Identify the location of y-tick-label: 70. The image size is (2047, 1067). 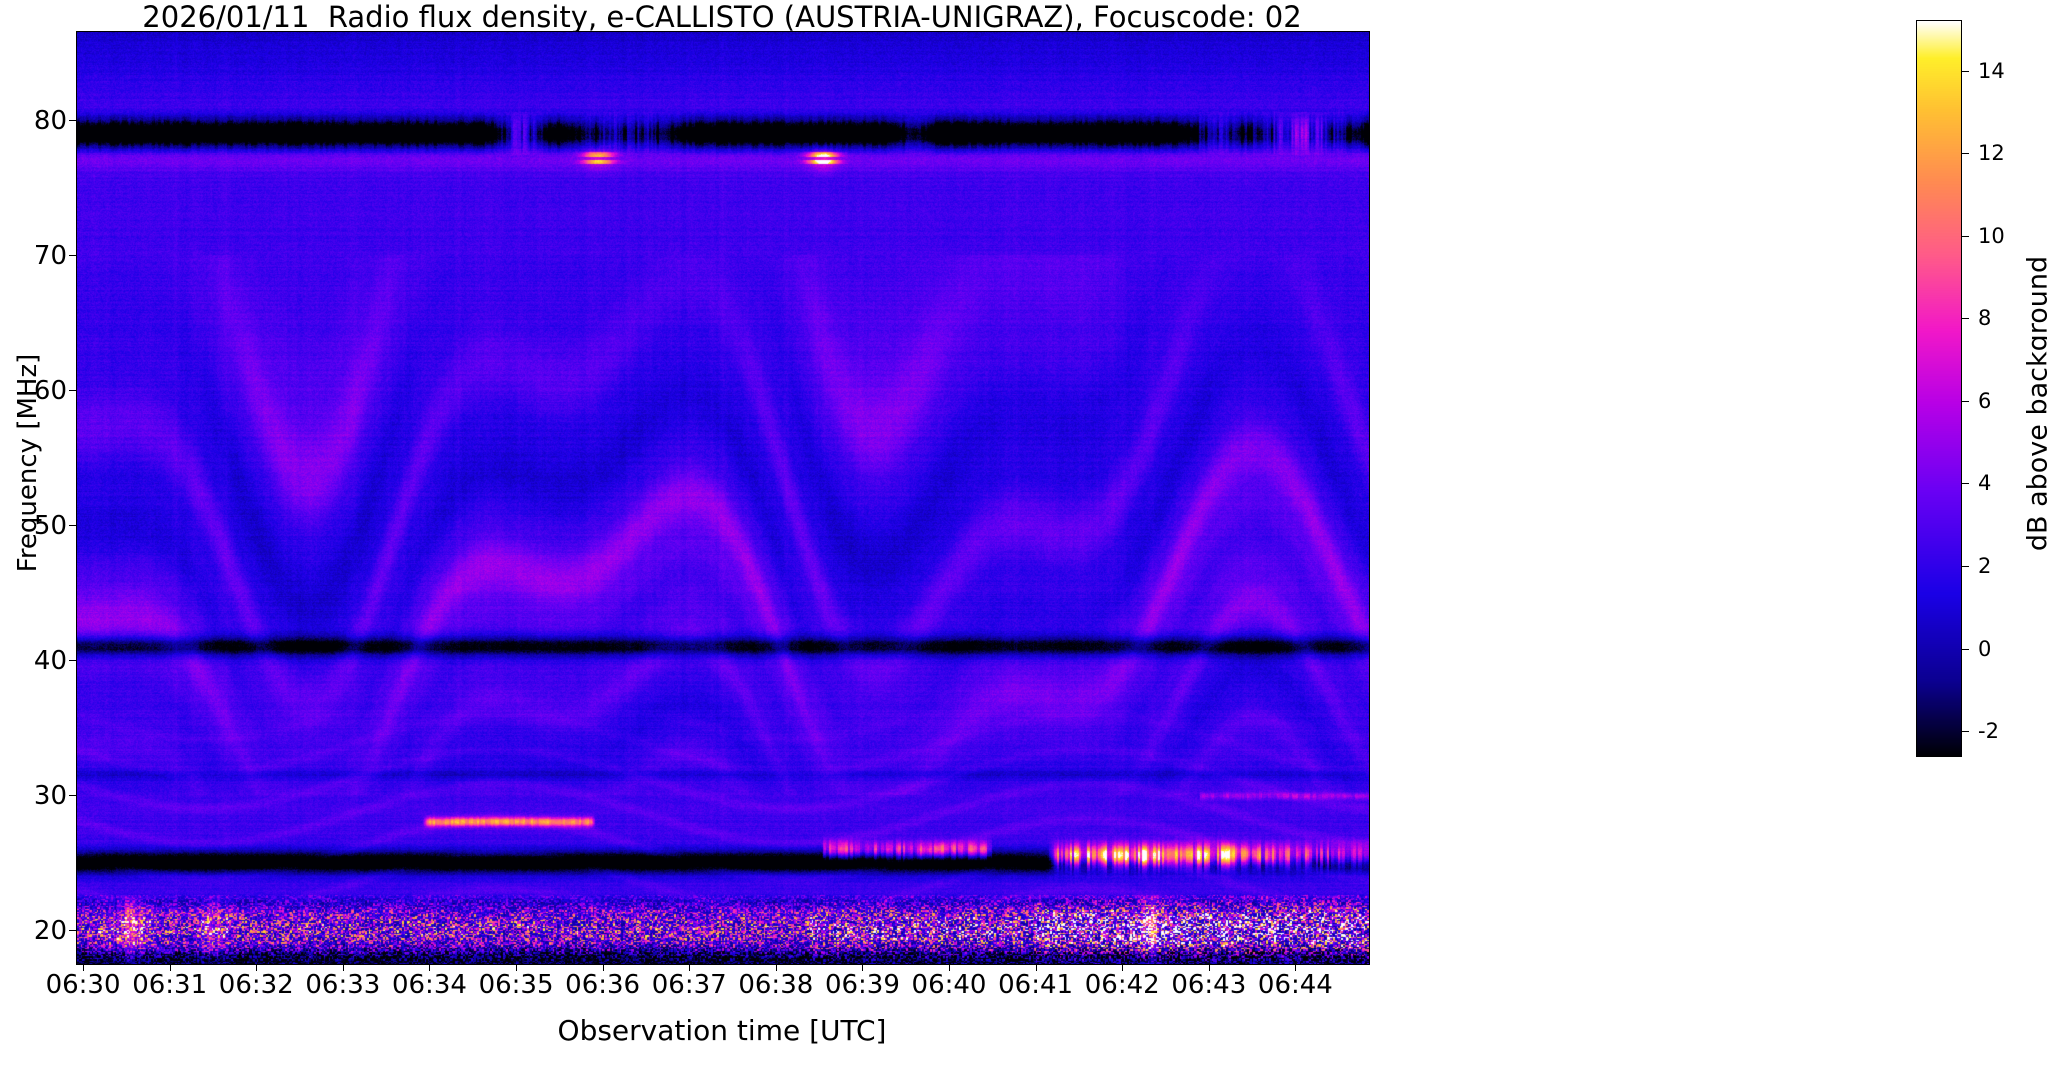
(50, 255).